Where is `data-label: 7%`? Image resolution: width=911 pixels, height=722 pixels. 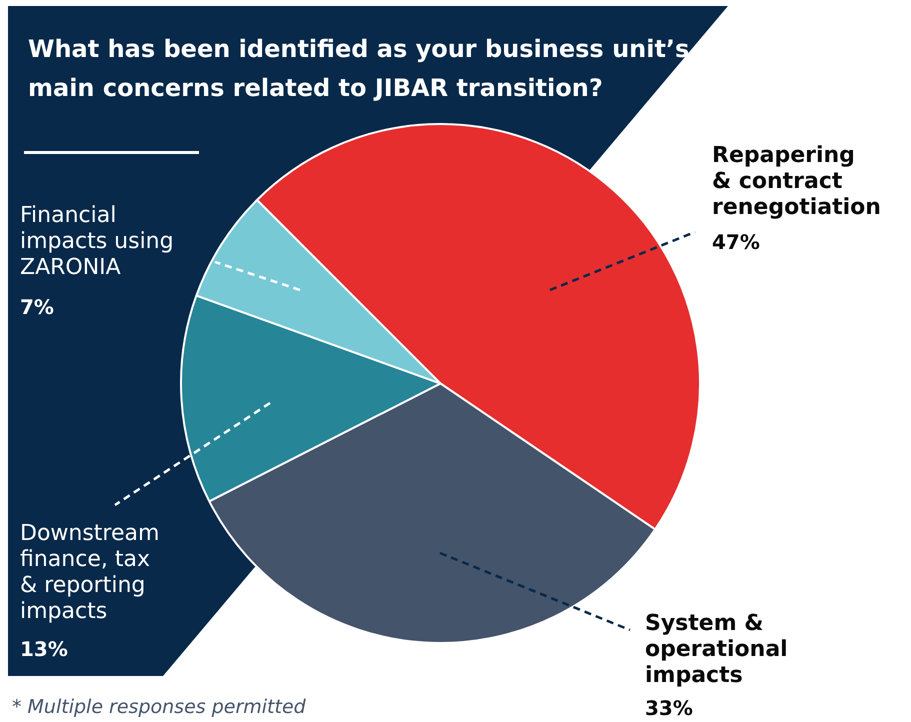 data-label: 7% is located at coordinates (37, 307).